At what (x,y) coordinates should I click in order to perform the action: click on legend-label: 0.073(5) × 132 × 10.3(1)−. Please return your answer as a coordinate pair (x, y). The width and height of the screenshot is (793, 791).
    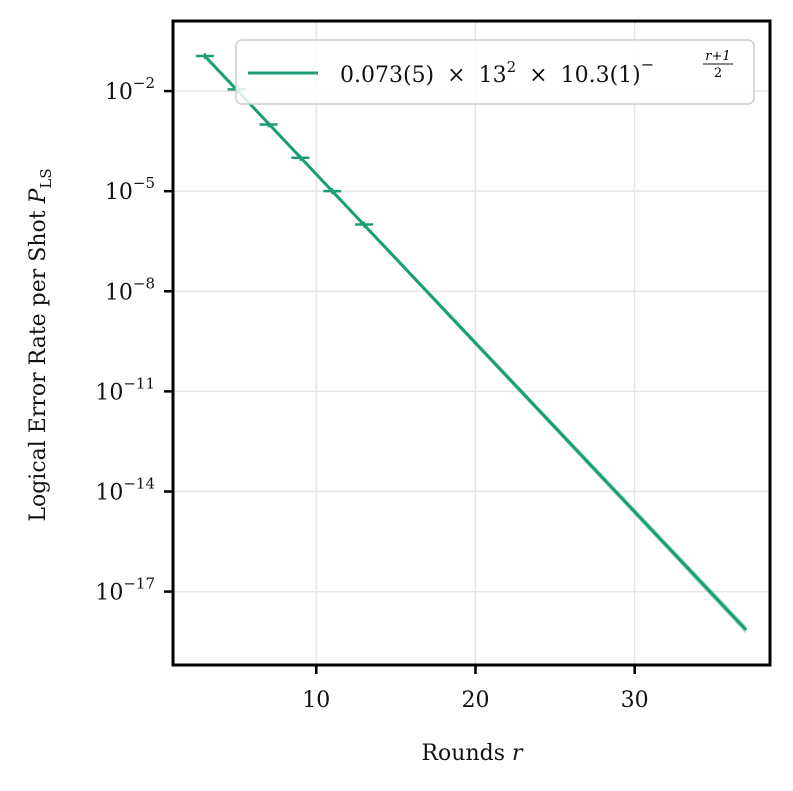
    Looking at the image, I should click on (497, 70).